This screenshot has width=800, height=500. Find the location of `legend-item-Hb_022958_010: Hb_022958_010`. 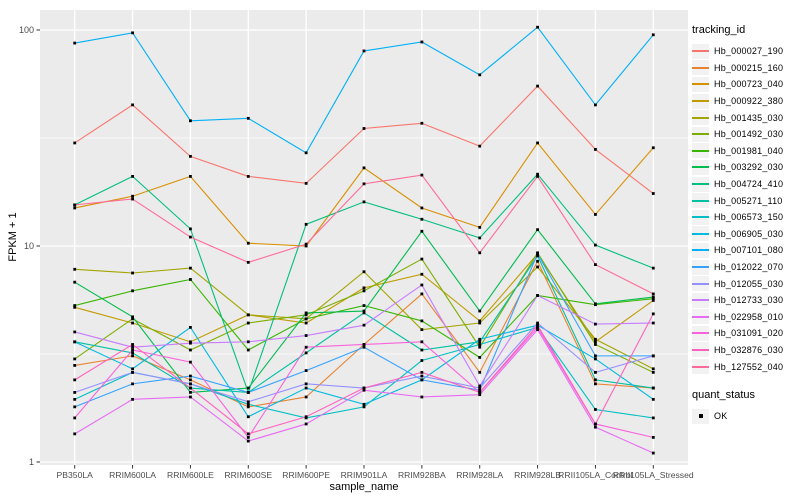

legend-item-Hb_022958_010: Hb_022958_010 is located at coordinates (746, 317).